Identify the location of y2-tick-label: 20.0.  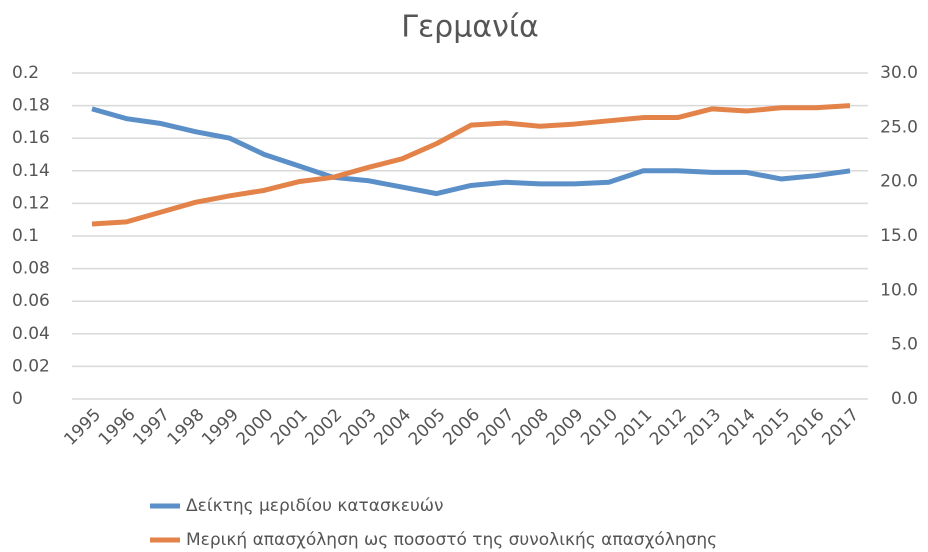
(899, 182).